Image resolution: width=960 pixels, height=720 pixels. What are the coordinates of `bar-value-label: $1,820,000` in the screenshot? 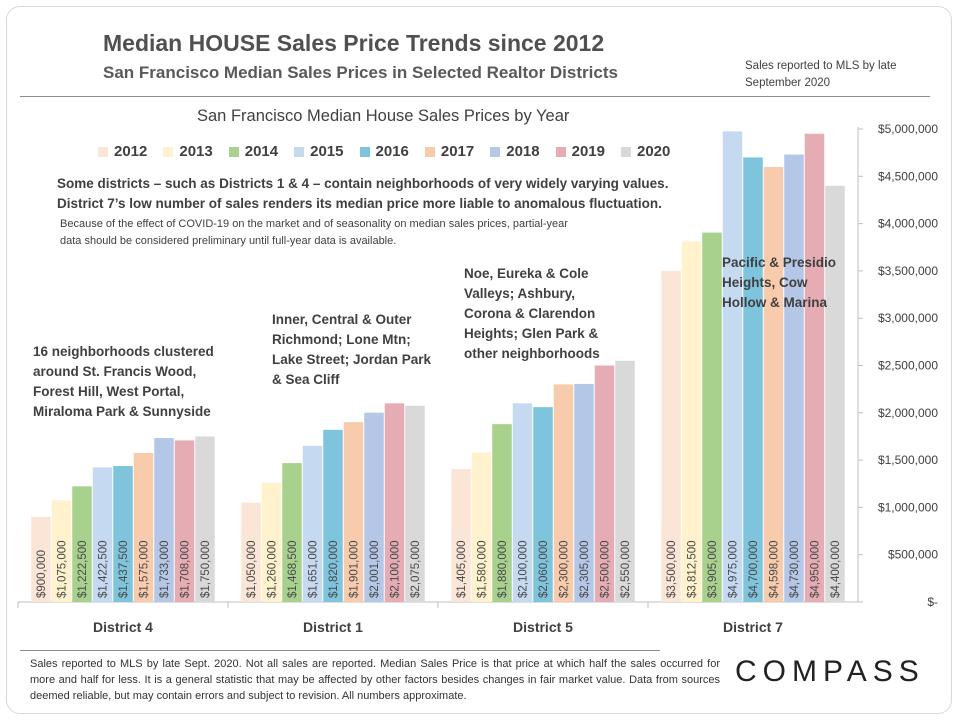 It's located at (334, 569).